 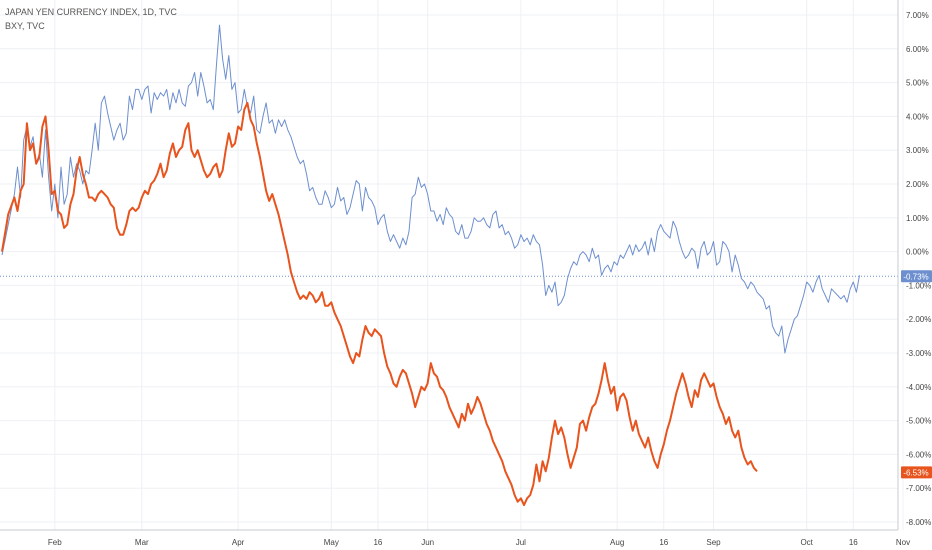 What do you see at coordinates (713, 542) in the screenshot?
I see `x-tick-label: Sep` at bounding box center [713, 542].